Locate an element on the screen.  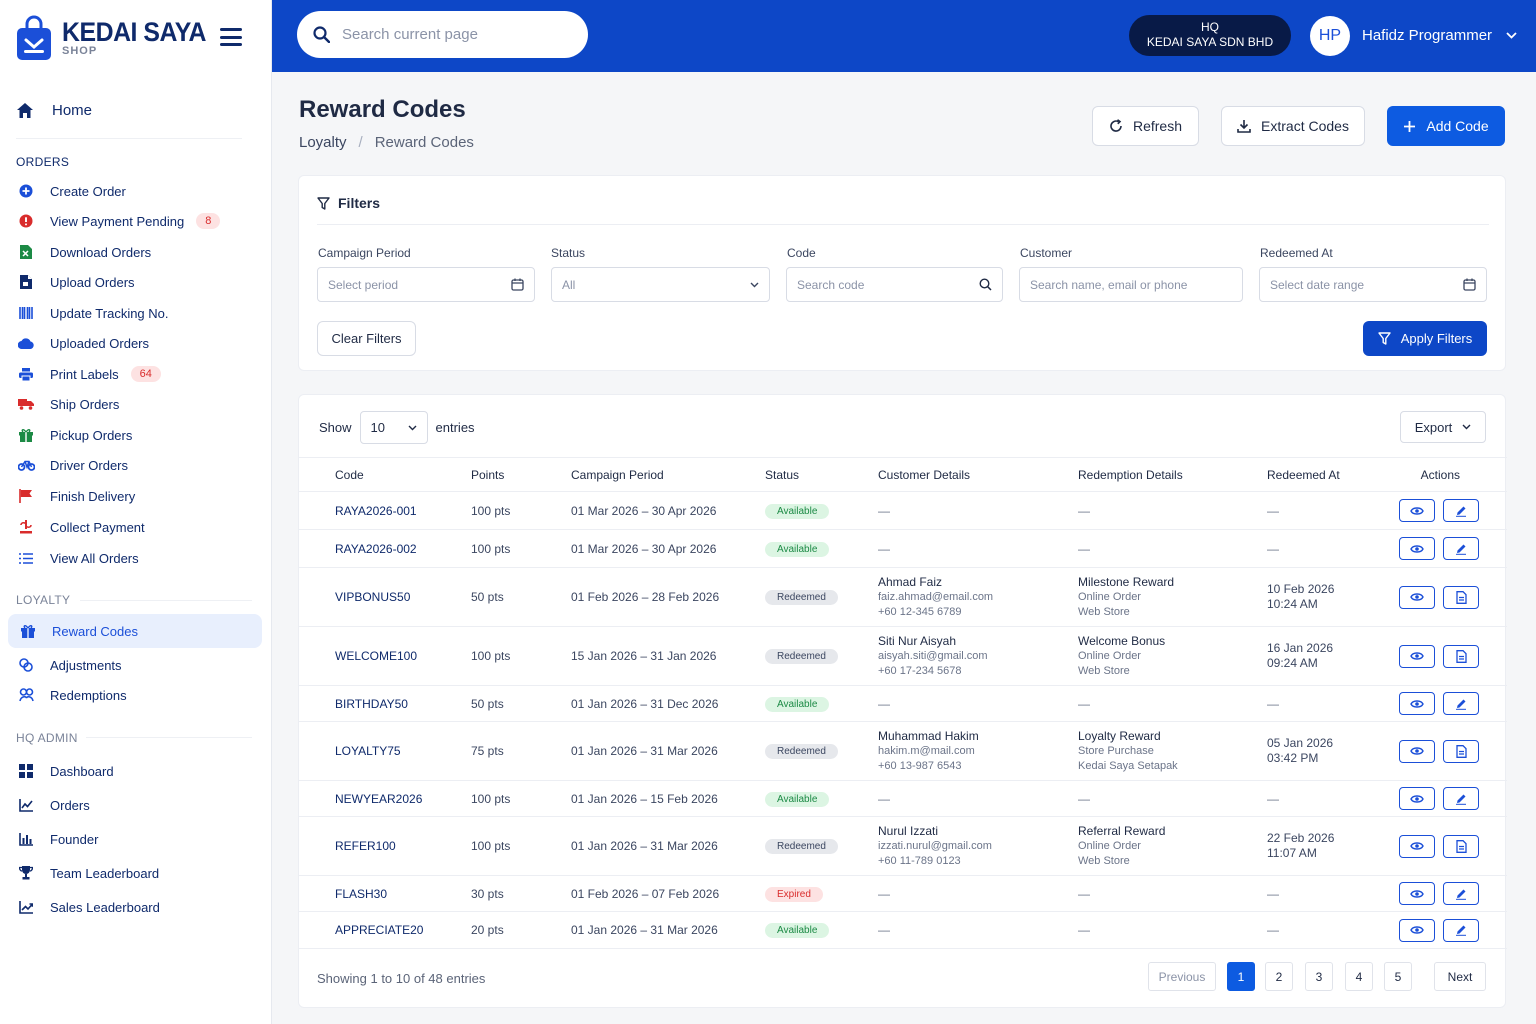
empty-value: — is located at coordinates (1084, 893).